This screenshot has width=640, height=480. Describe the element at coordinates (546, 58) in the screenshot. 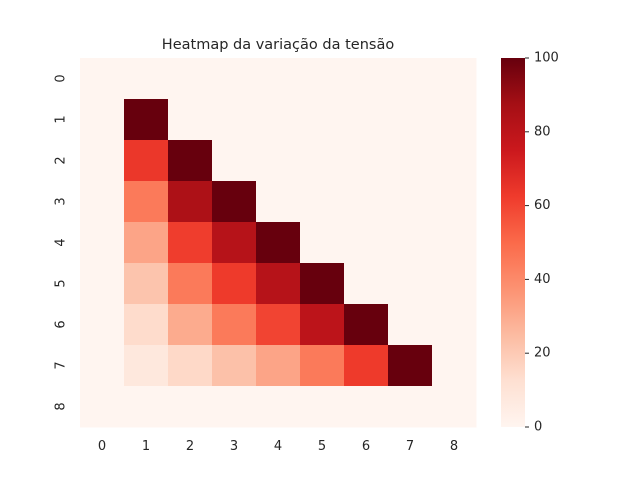

I see `colorbar-tick-label: 100` at that location.